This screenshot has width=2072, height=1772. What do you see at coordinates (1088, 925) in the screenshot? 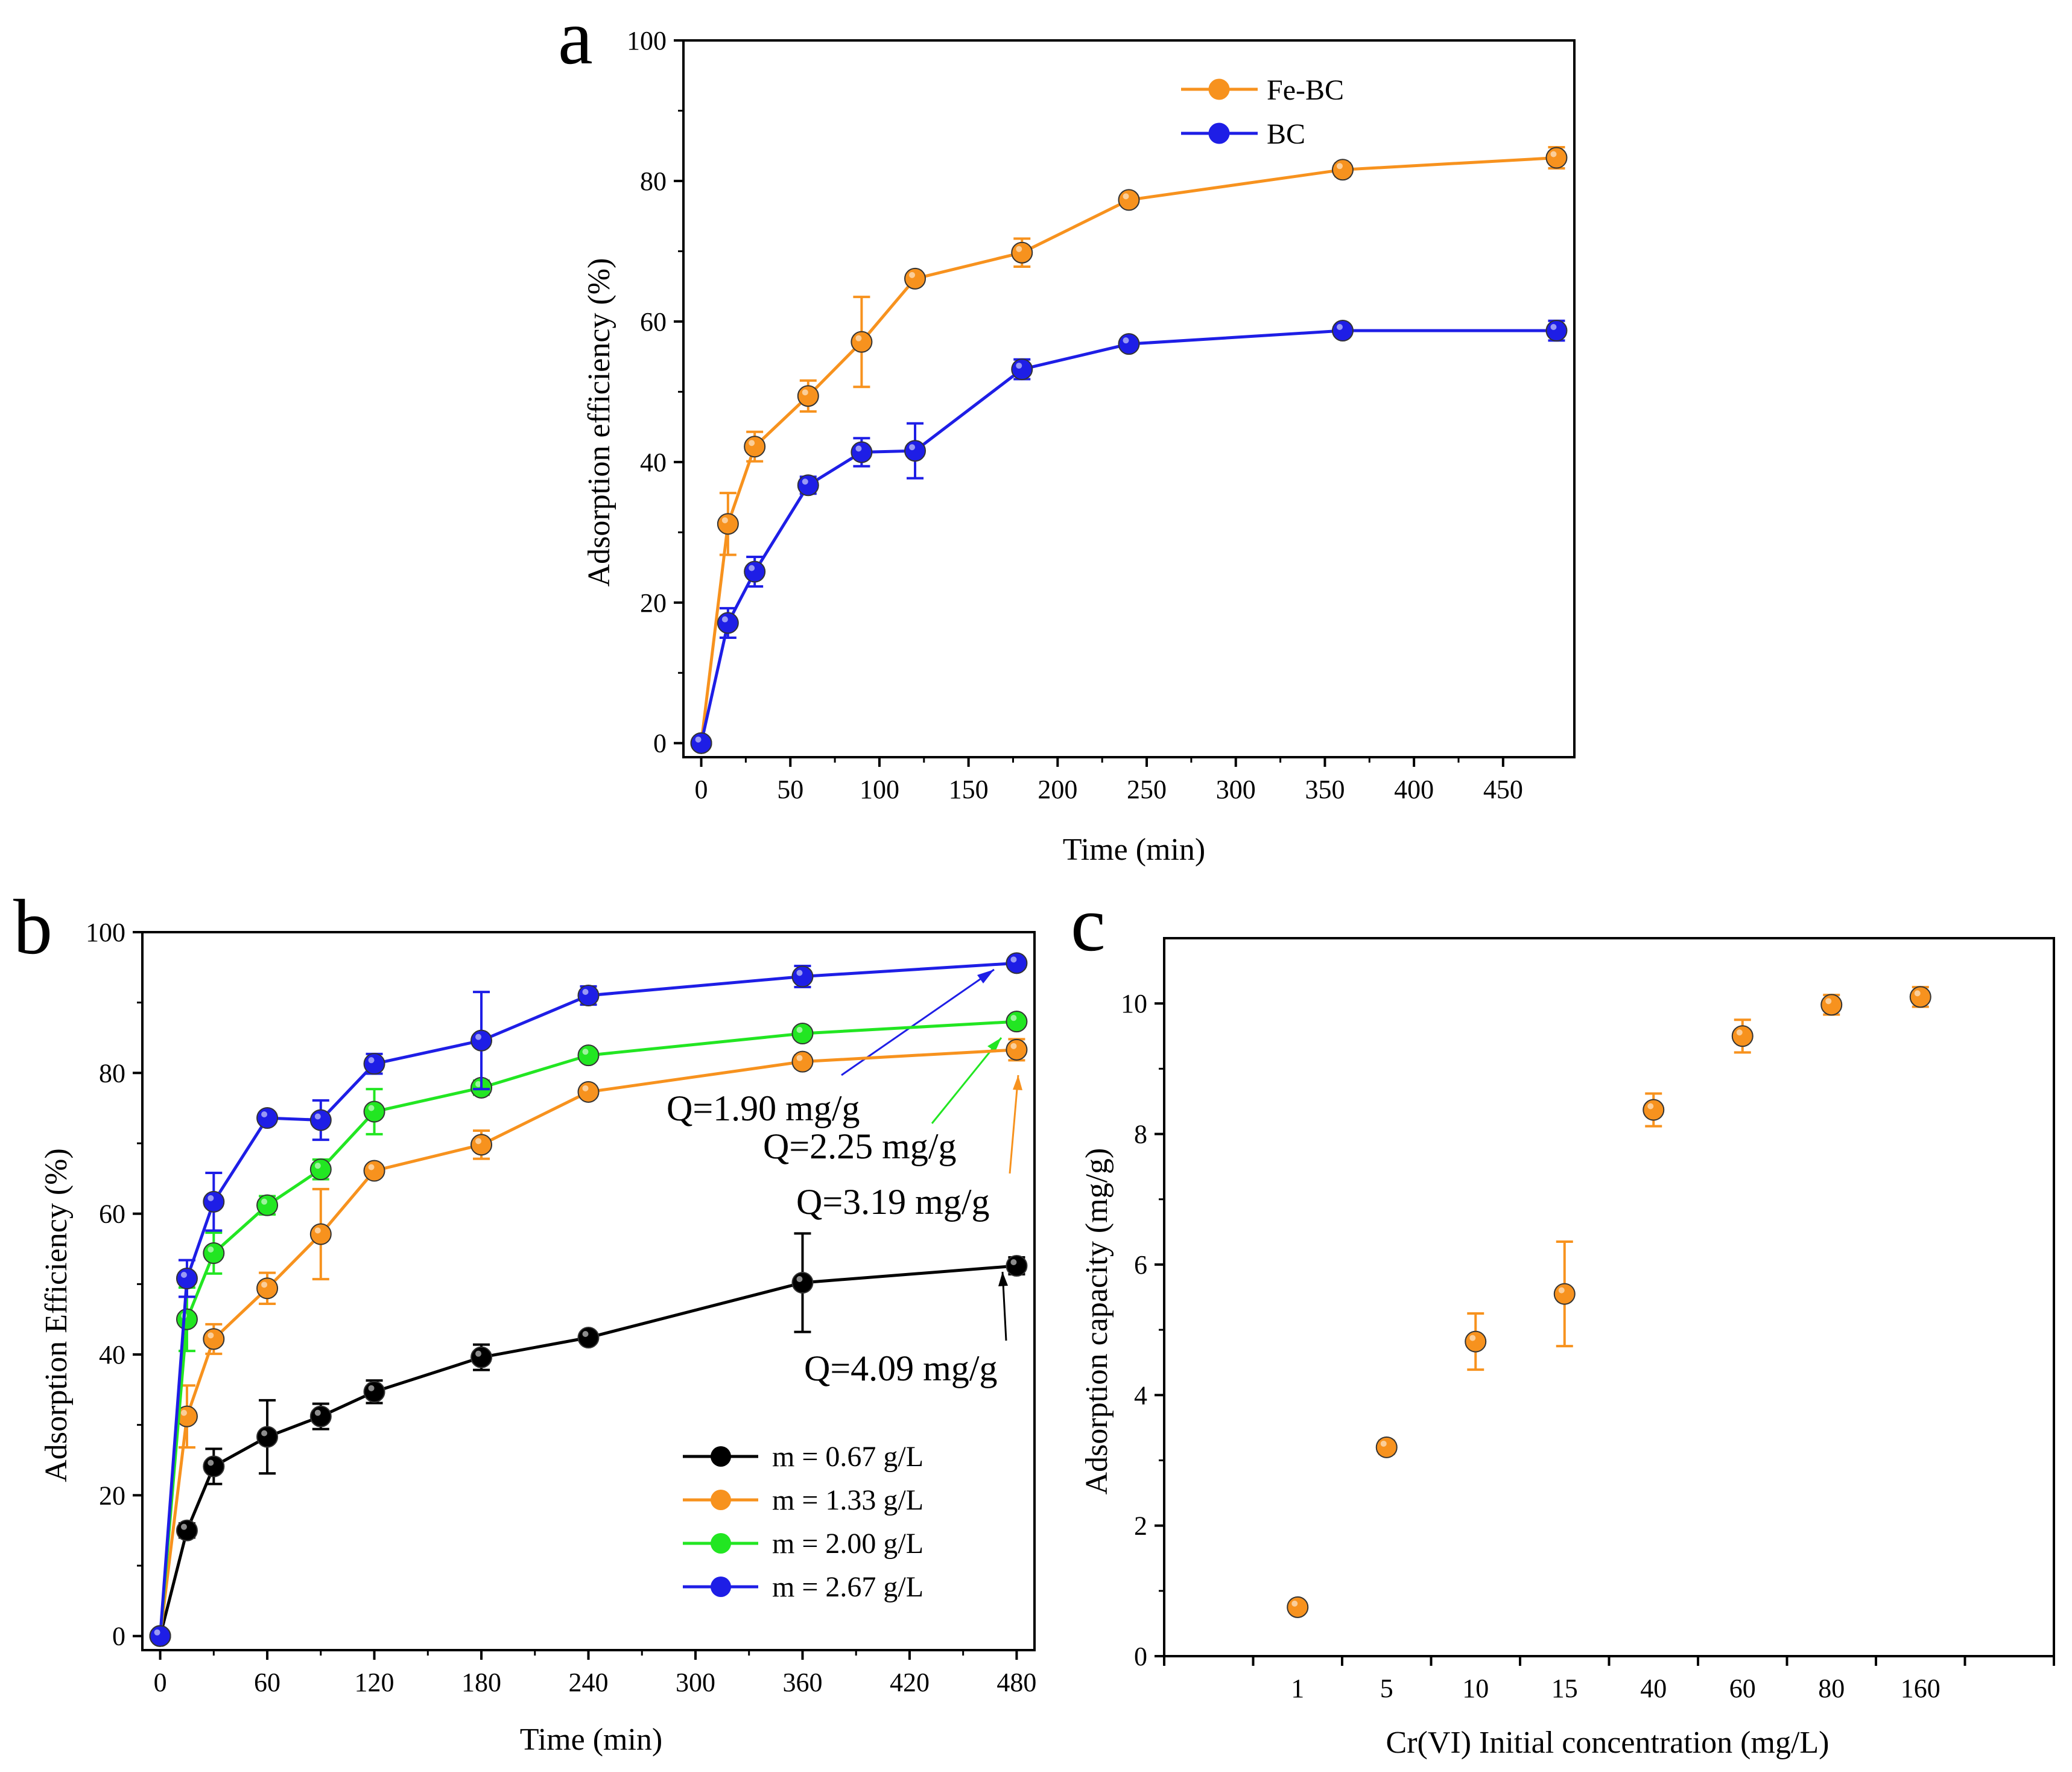
I see `panel-label-c: c` at bounding box center [1088, 925].